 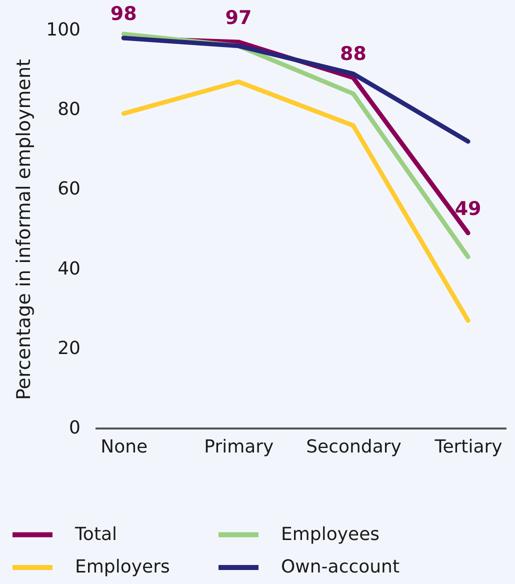 I want to click on legend-label: Employees, so click(x=330, y=534).